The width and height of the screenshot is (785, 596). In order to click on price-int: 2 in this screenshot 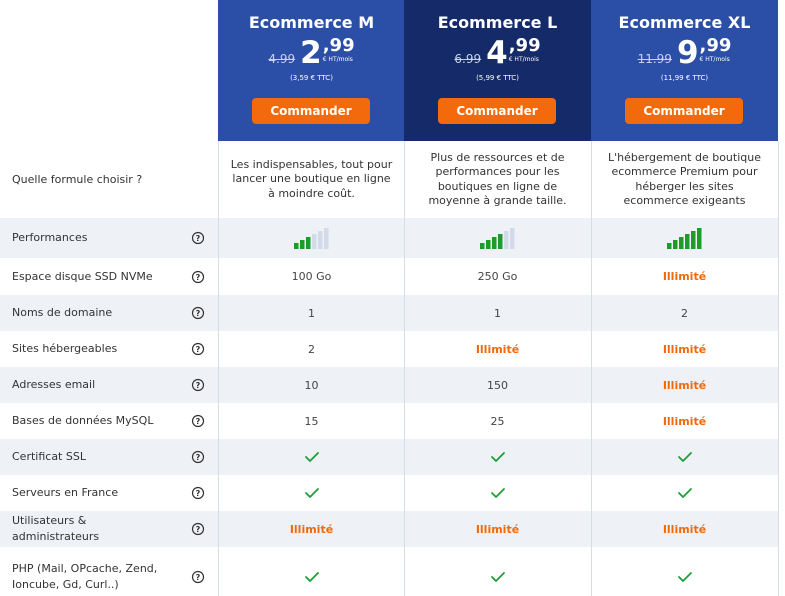, I will do `click(311, 53)`.